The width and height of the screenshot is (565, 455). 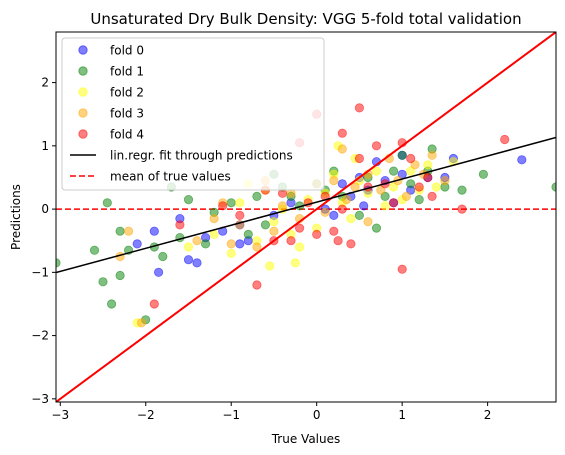 I want to click on y-tick-label: 0, so click(x=45, y=209).